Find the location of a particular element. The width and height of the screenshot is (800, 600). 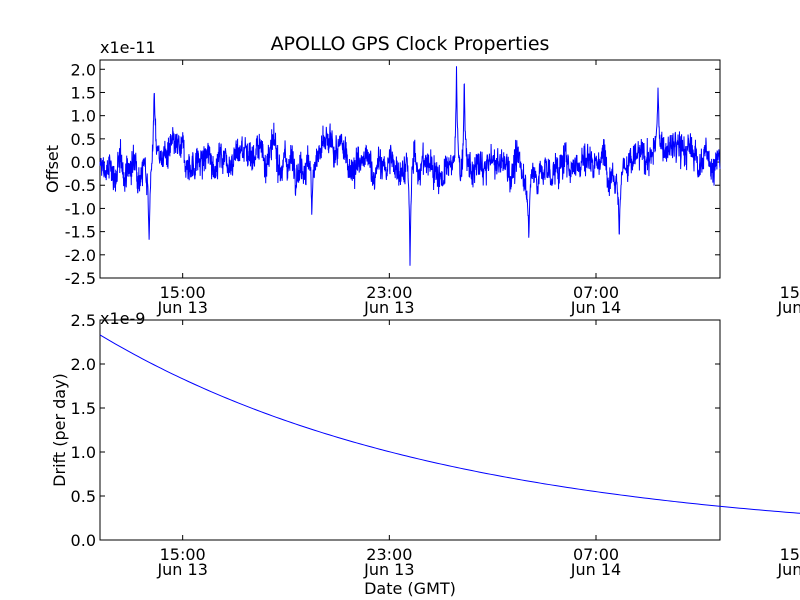

drift-ytick-label: 1.5 is located at coordinates (83, 408).